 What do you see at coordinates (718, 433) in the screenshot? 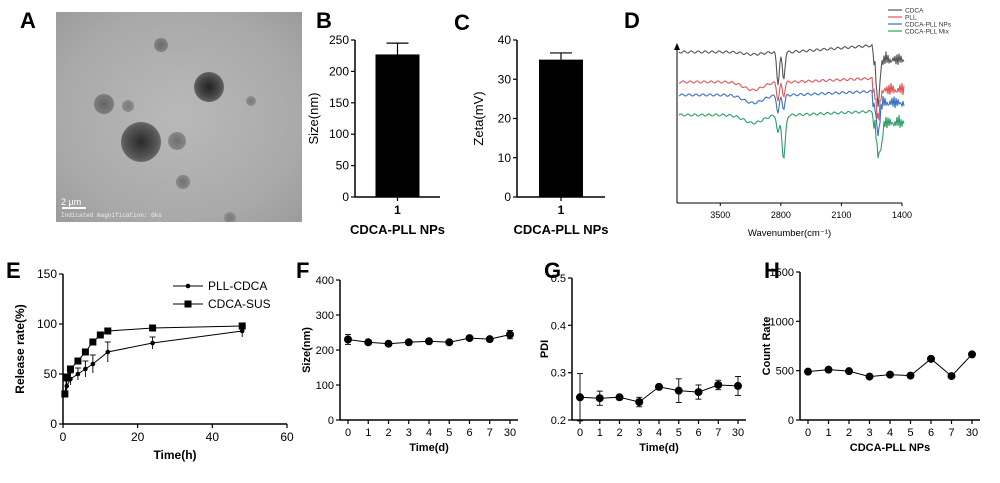
I see `x-tick-label: 7` at bounding box center [718, 433].